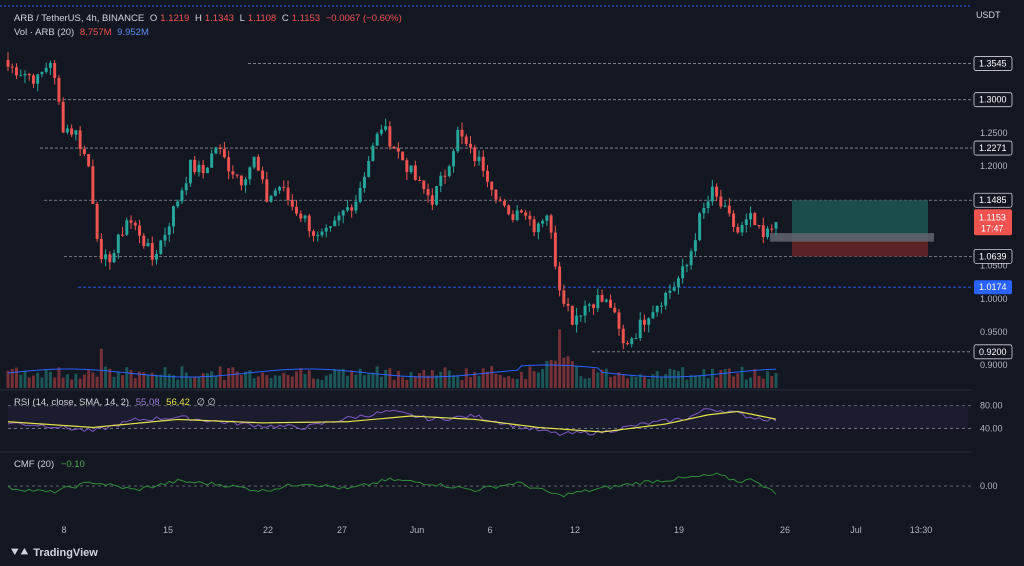 This screenshot has width=1024, height=566. I want to click on volume-header: Vol · ARB (20) 8.757M 9.952M, so click(83, 32).